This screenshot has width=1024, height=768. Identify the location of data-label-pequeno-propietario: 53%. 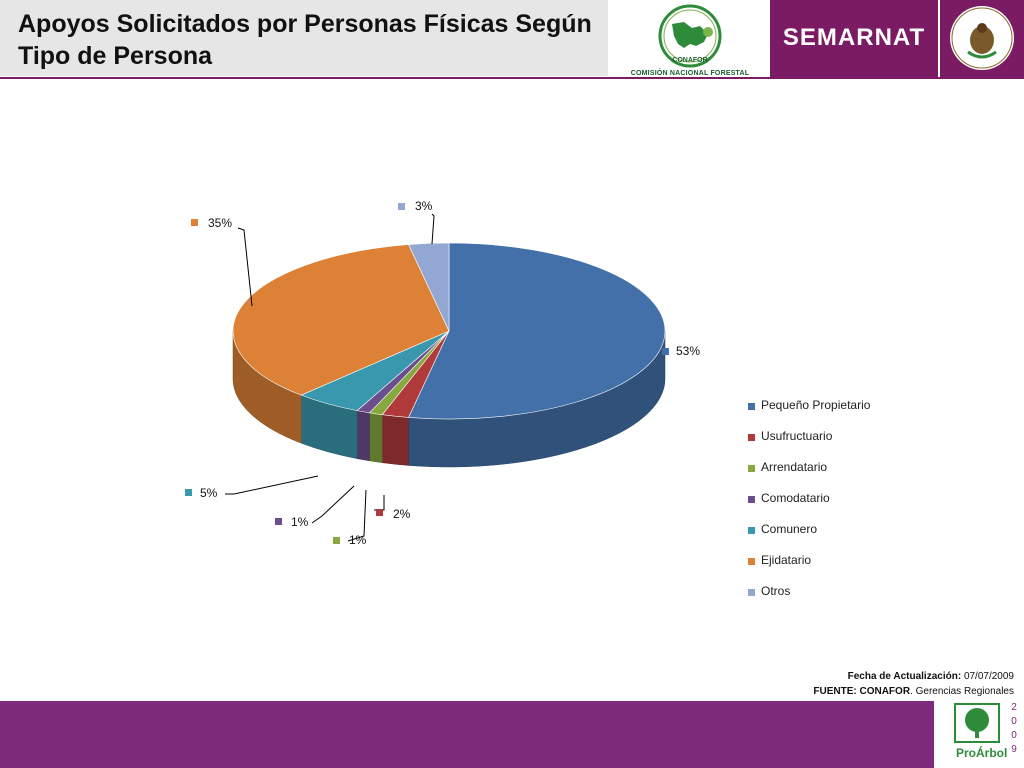
(688, 351).